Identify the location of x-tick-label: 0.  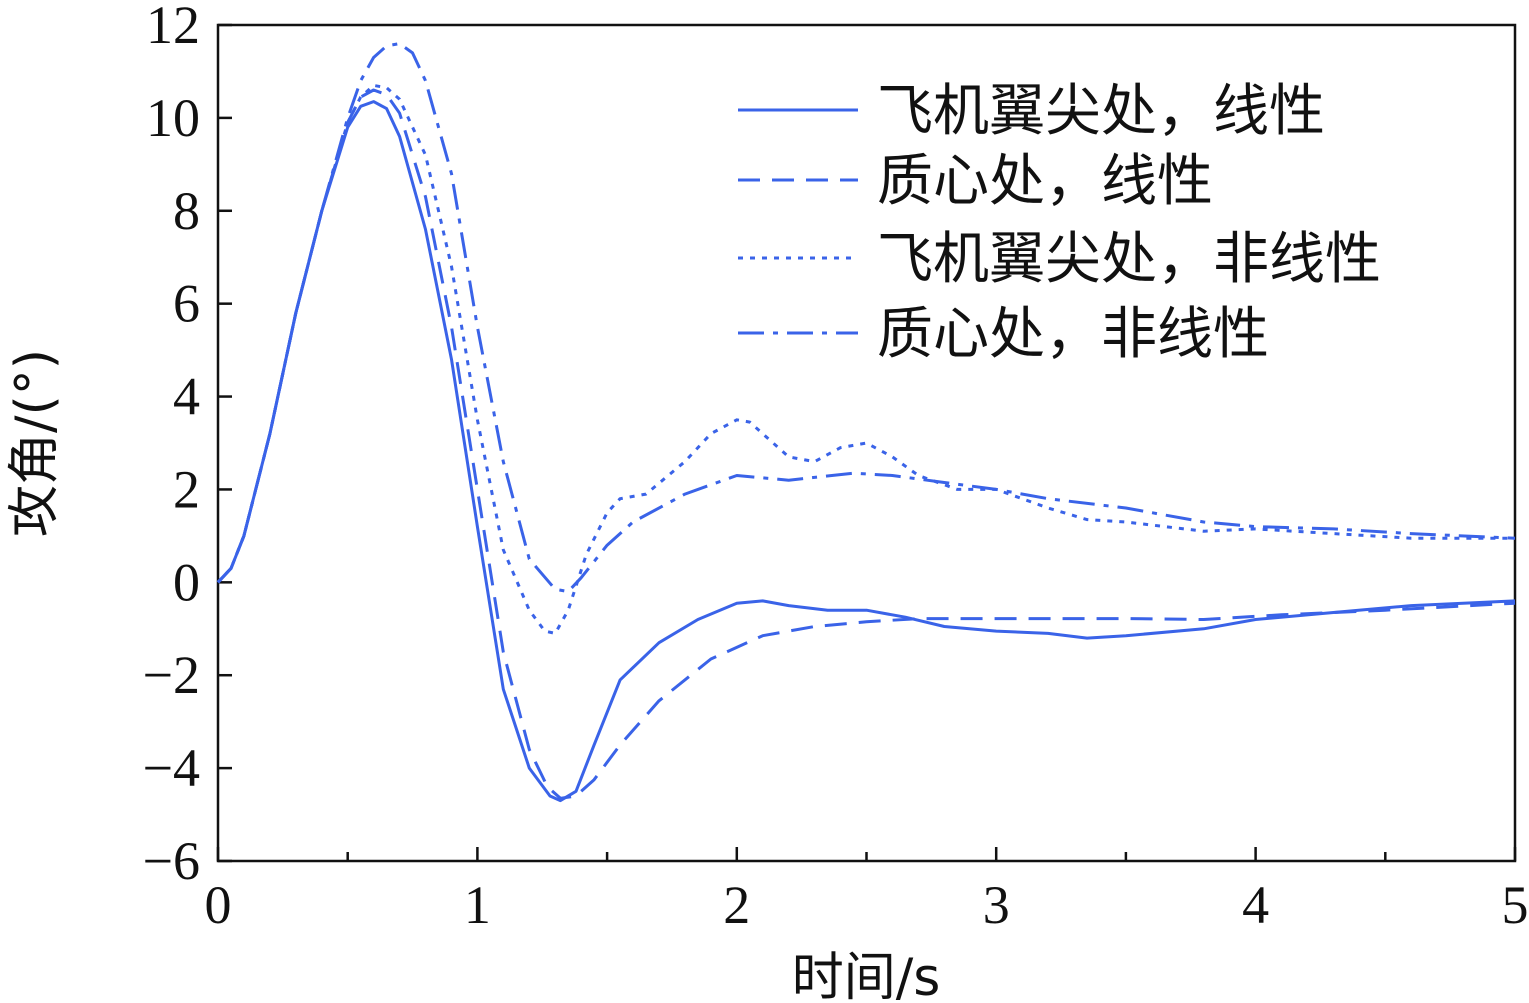
(218, 905).